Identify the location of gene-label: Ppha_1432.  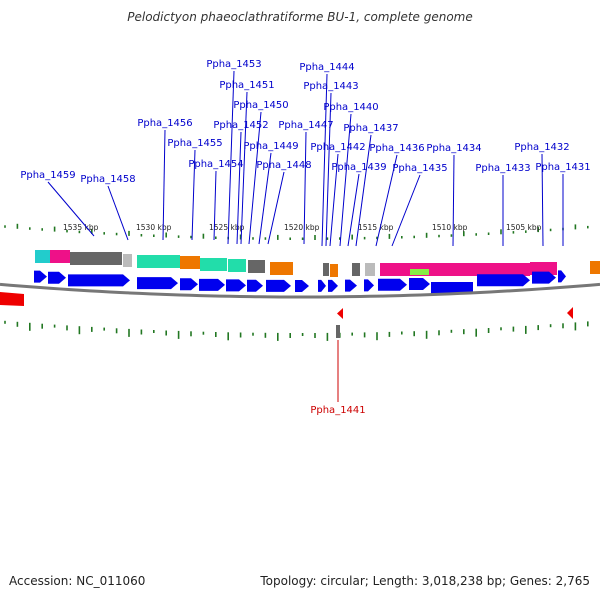
(541, 147).